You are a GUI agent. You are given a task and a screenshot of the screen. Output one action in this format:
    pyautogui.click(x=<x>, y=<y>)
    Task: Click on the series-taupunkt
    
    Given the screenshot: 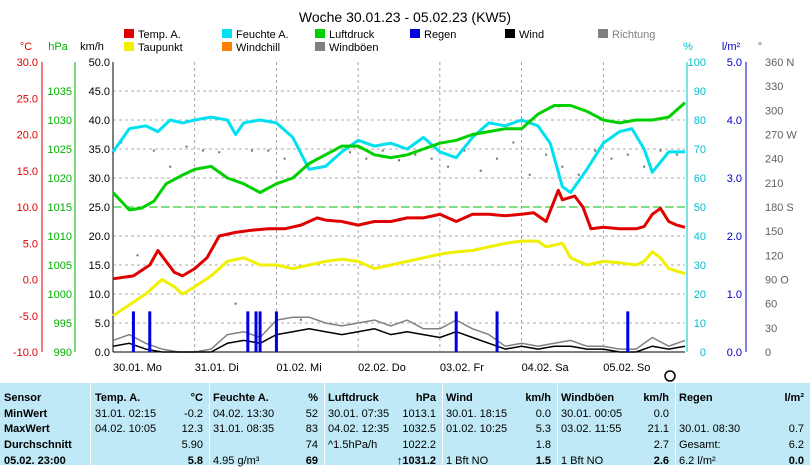 What is the action you would take?
    pyautogui.click(x=399, y=278)
    